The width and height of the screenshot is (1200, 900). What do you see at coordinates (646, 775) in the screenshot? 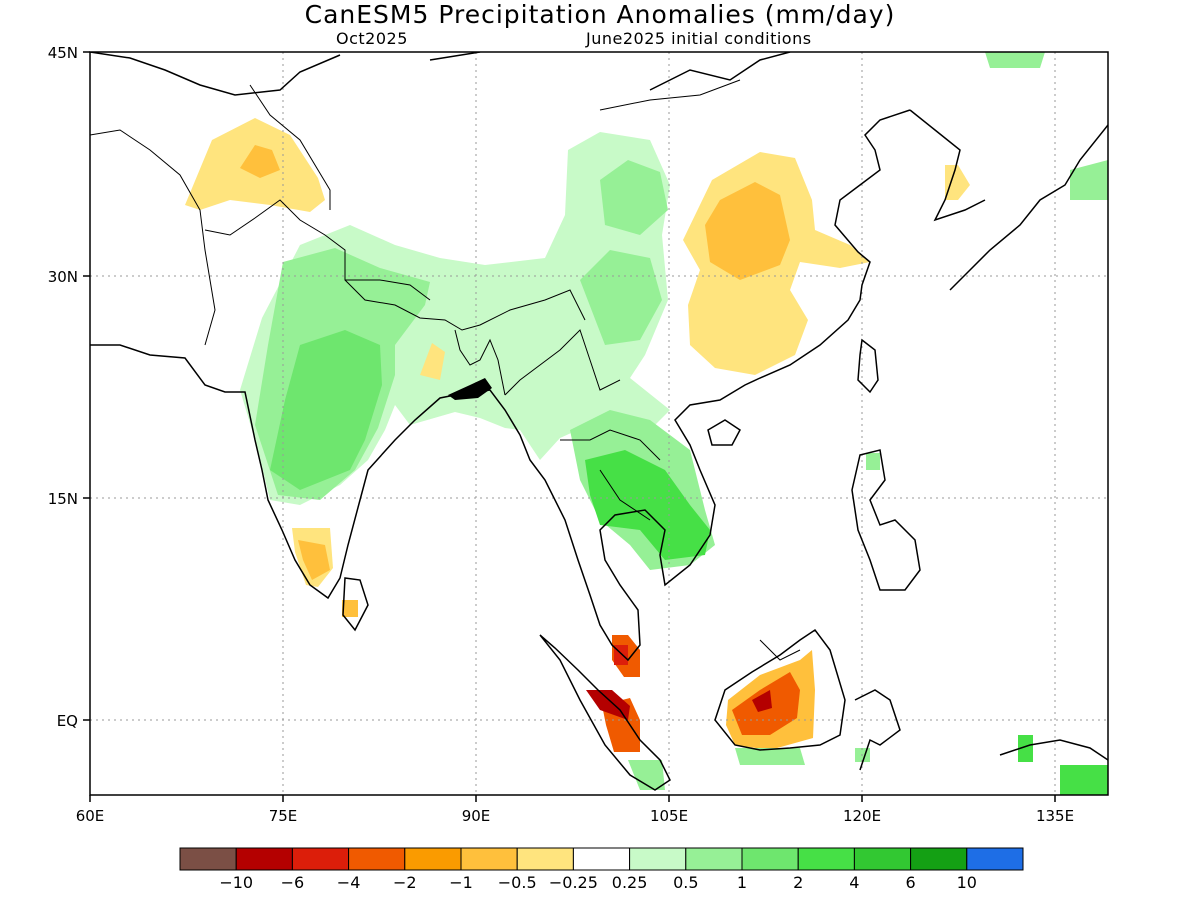
I see `sumatra-south-wet` at bounding box center [646, 775].